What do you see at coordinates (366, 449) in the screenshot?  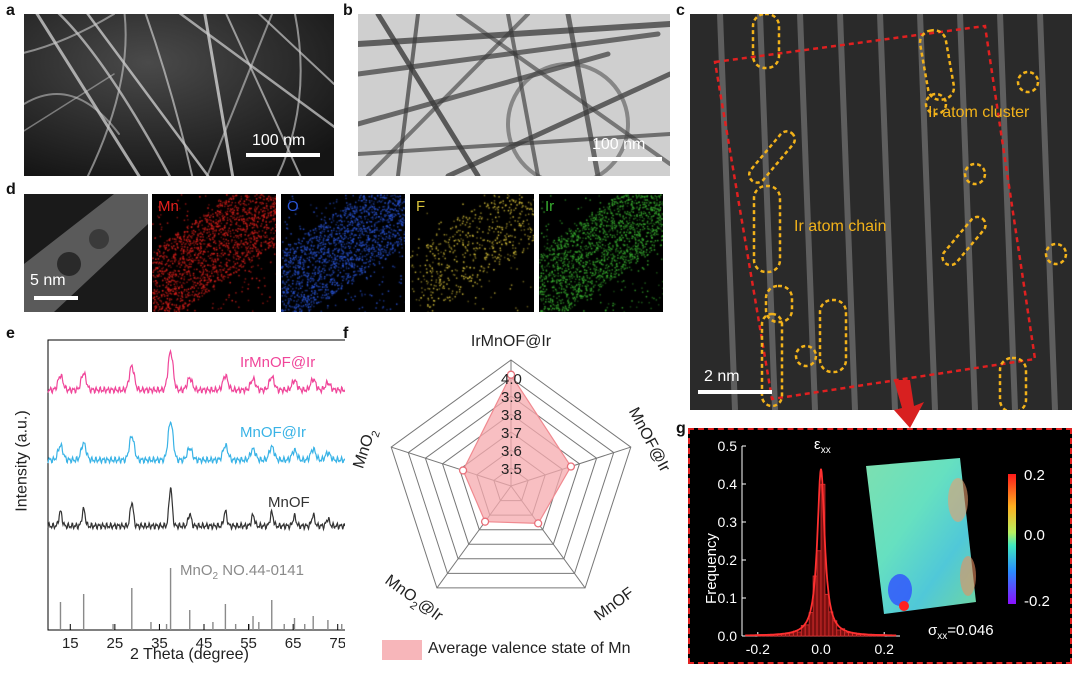 I see `radar-axis-label: MnO2` at bounding box center [366, 449].